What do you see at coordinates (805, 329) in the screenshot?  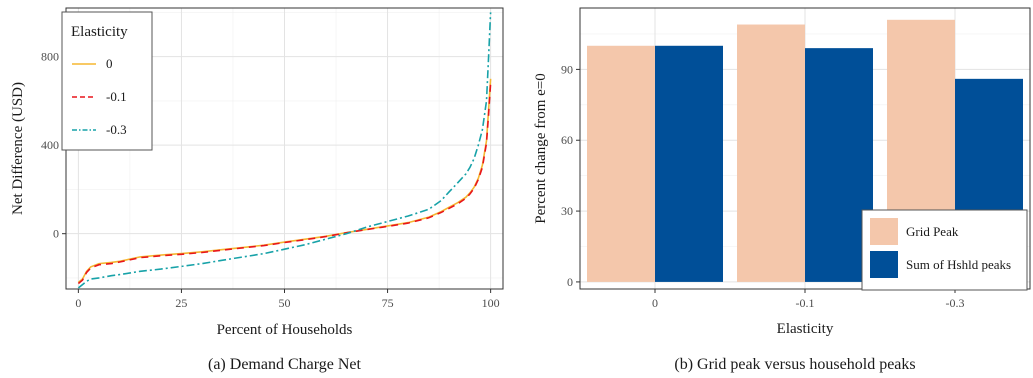 I see `x-axis-label: Elasticity` at bounding box center [805, 329].